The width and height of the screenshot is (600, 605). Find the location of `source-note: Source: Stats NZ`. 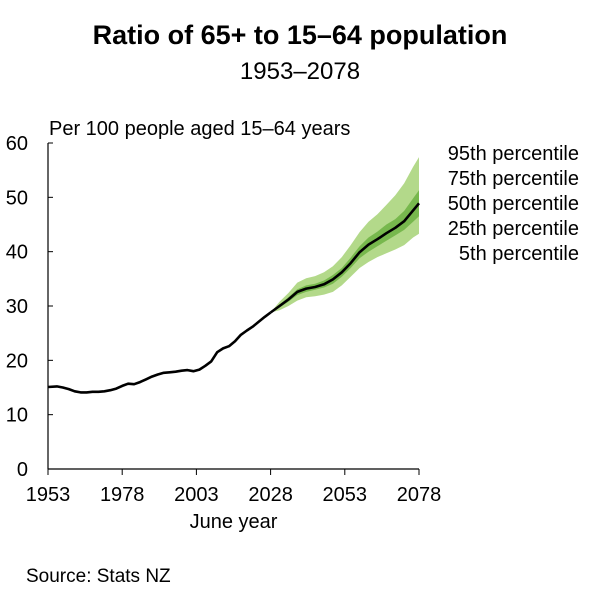

source-note: Source: Stats NZ is located at coordinates (98, 576).